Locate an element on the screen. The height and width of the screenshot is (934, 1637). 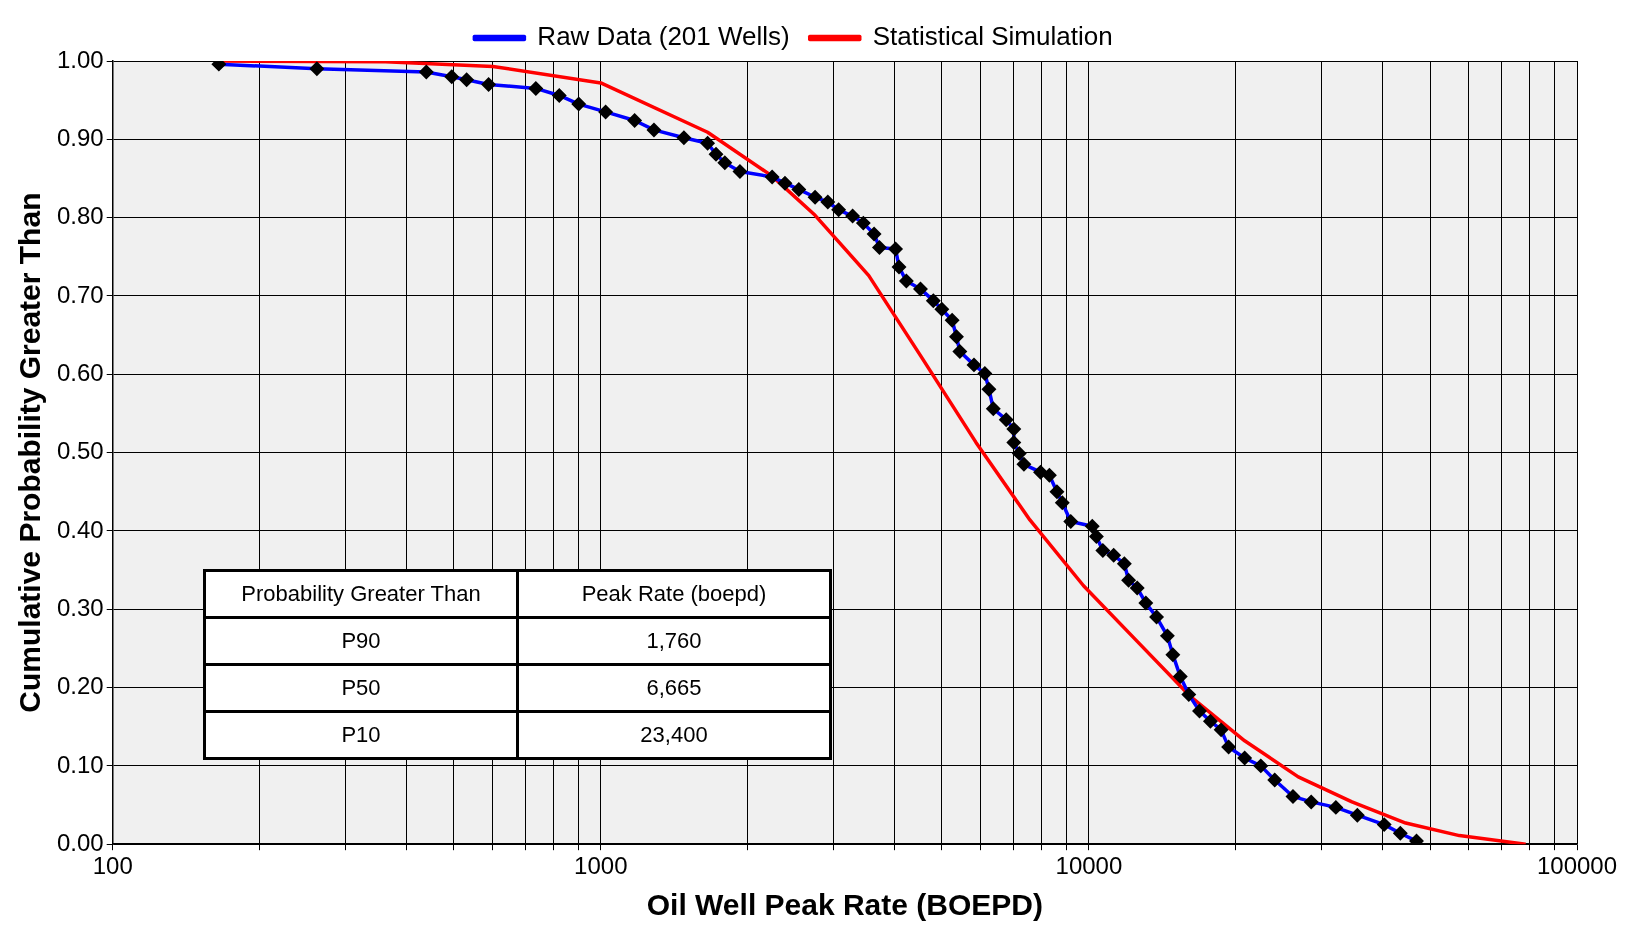
annotation: P10 is located at coordinates (361, 735).